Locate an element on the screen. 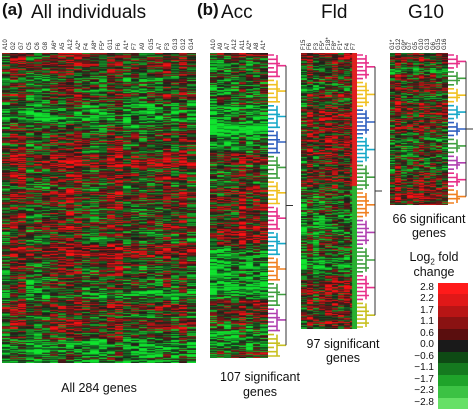 The image size is (474, 412). acc-column-label: A12 is located at coordinates (235, 44).